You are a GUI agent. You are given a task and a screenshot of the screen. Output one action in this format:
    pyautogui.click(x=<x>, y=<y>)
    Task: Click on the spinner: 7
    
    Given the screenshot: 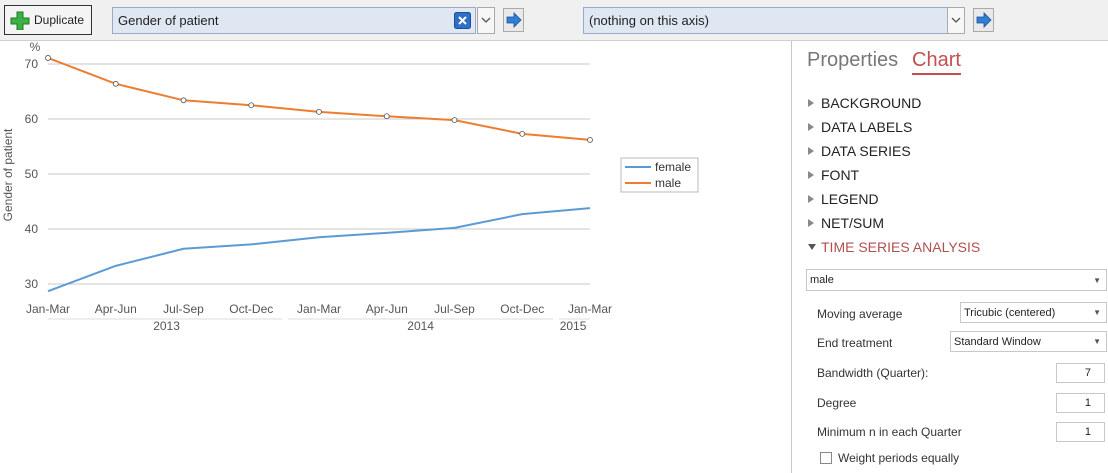 What is the action you would take?
    pyautogui.click(x=1080, y=373)
    